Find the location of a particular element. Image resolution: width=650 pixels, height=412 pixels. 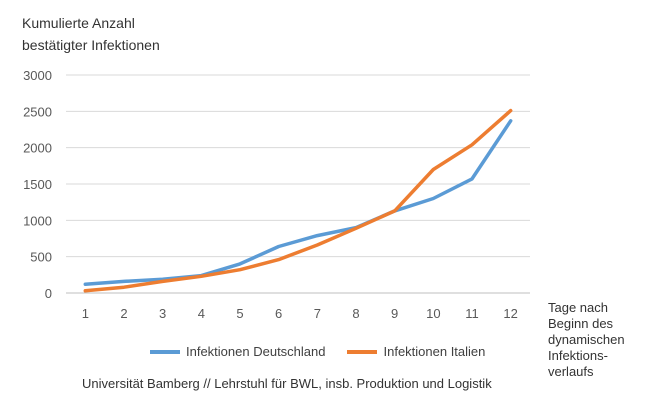

x-tick-label: 7 is located at coordinates (317, 313).